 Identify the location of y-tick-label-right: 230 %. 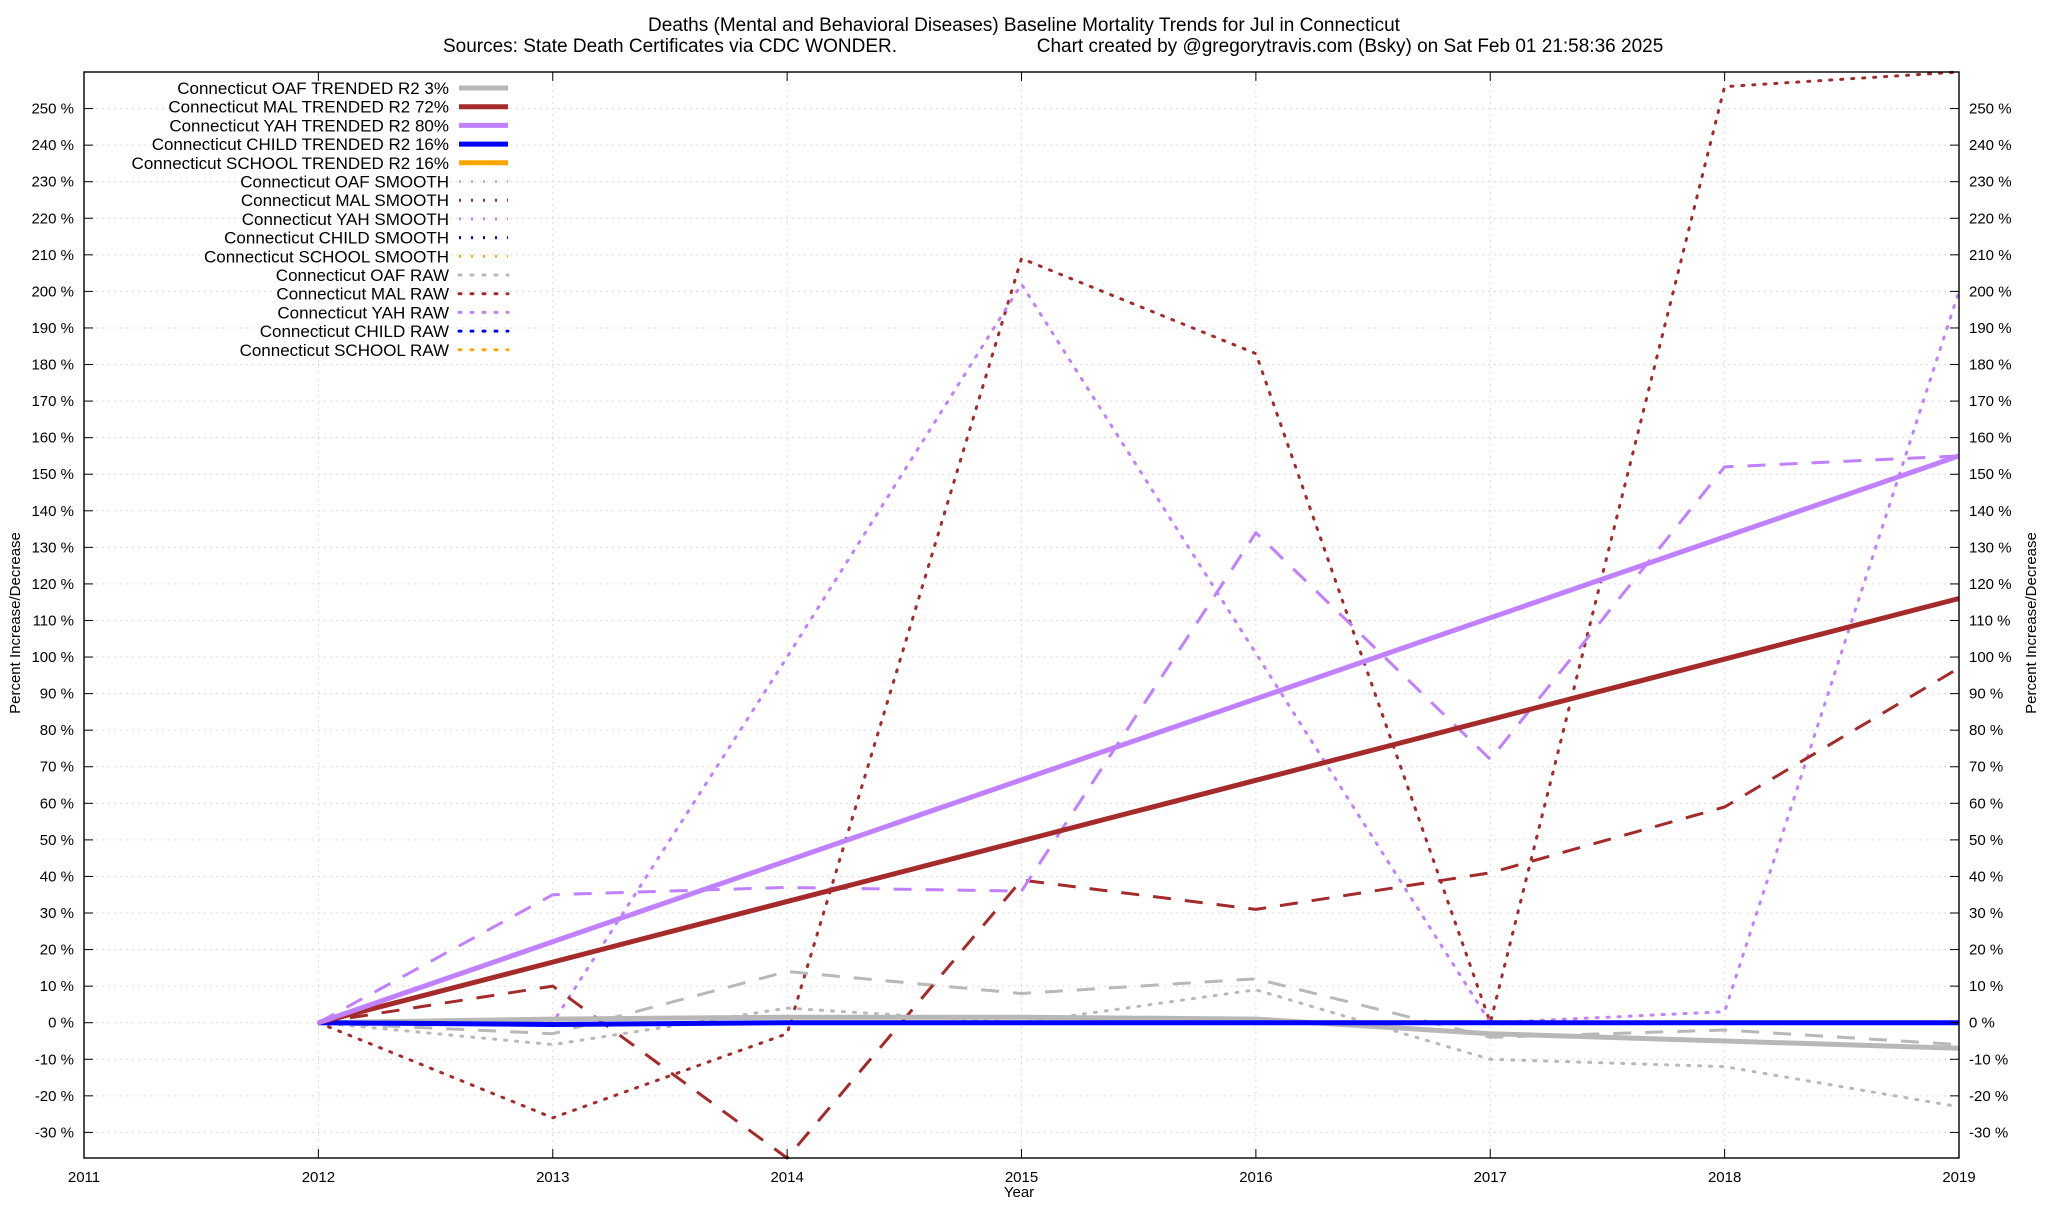
(1990, 182).